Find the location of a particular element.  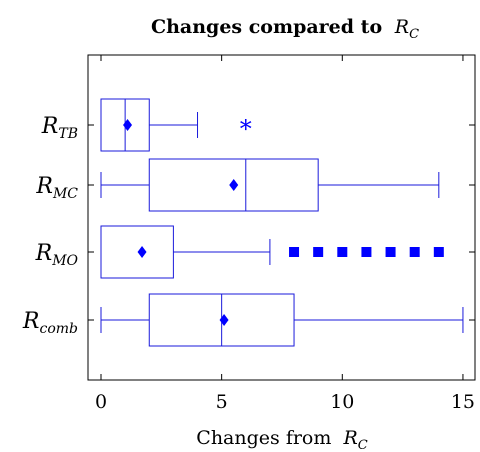

y-category-label: RMC is located at coordinates (56, 188).